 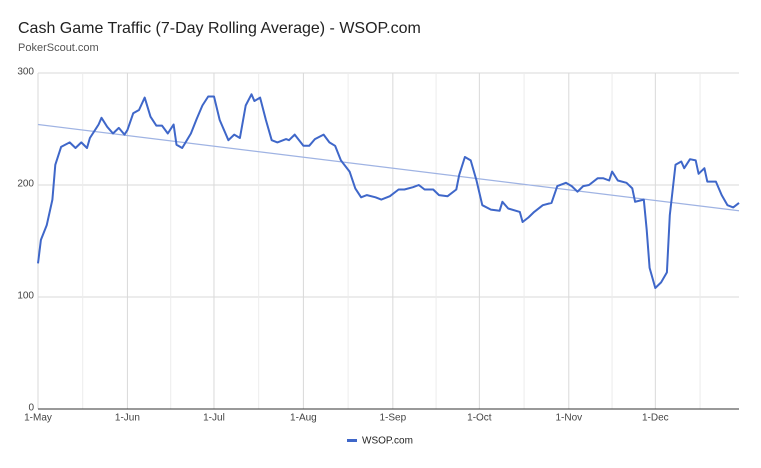 I want to click on chart-subtitle: PokerScout.com, so click(x=58, y=48).